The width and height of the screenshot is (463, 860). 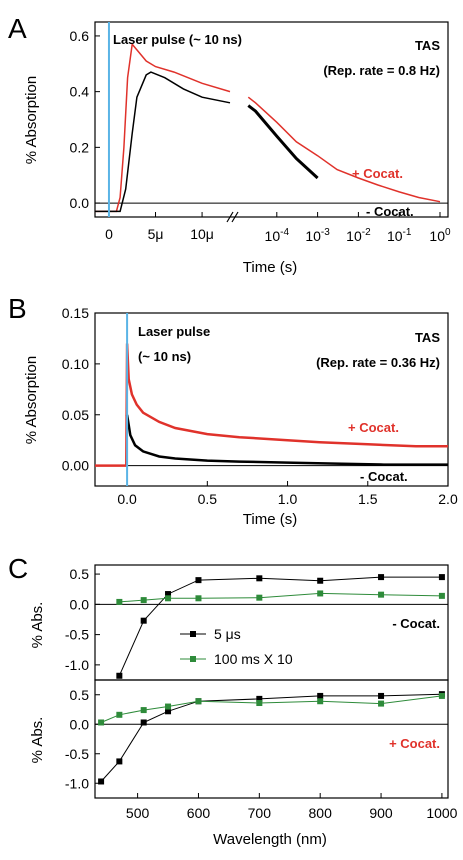 I want to click on panel-b-xtick-label: 2.0, so click(x=448, y=499).